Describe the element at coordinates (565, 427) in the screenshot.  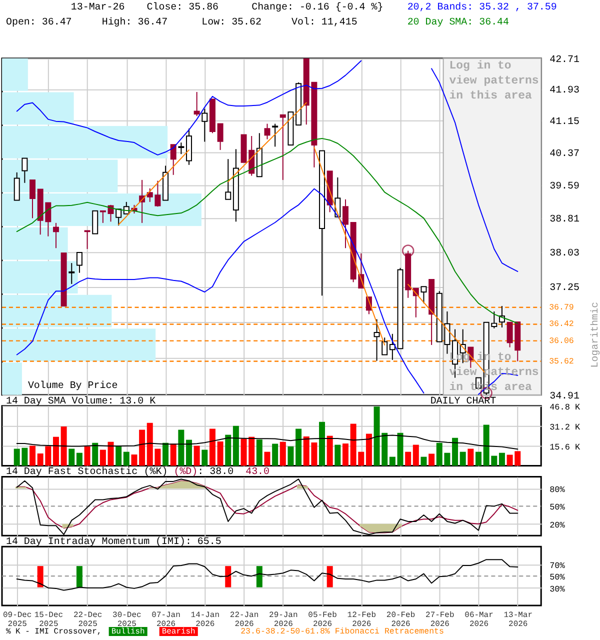
I see `y-tick-label: 31.2 K` at that location.